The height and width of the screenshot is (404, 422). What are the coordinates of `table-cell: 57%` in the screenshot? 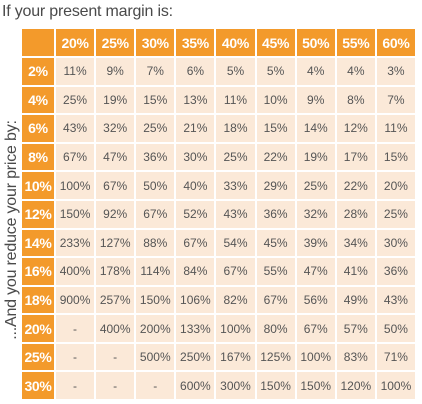 It's located at (355, 328).